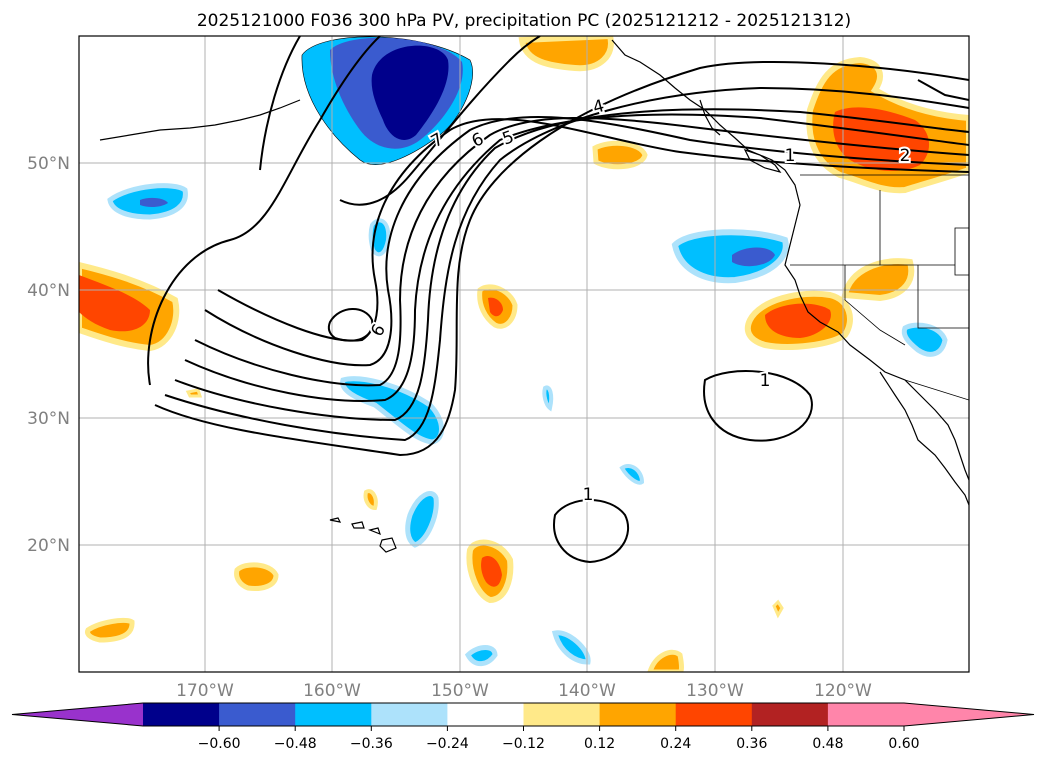 This screenshot has height=765, width=1047. I want to click on contour-label-1c: 1, so click(790, 156).